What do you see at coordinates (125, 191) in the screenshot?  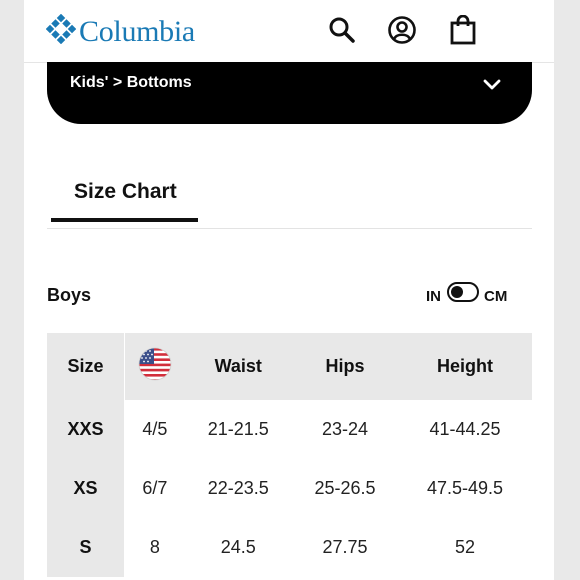 I see `tab-size-chart: Size Chart` at bounding box center [125, 191].